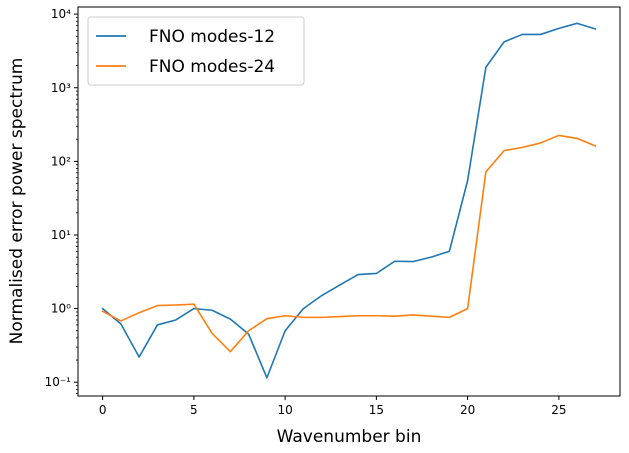 The height and width of the screenshot is (453, 629). I want to click on x-tick-label: 5, so click(194, 410).